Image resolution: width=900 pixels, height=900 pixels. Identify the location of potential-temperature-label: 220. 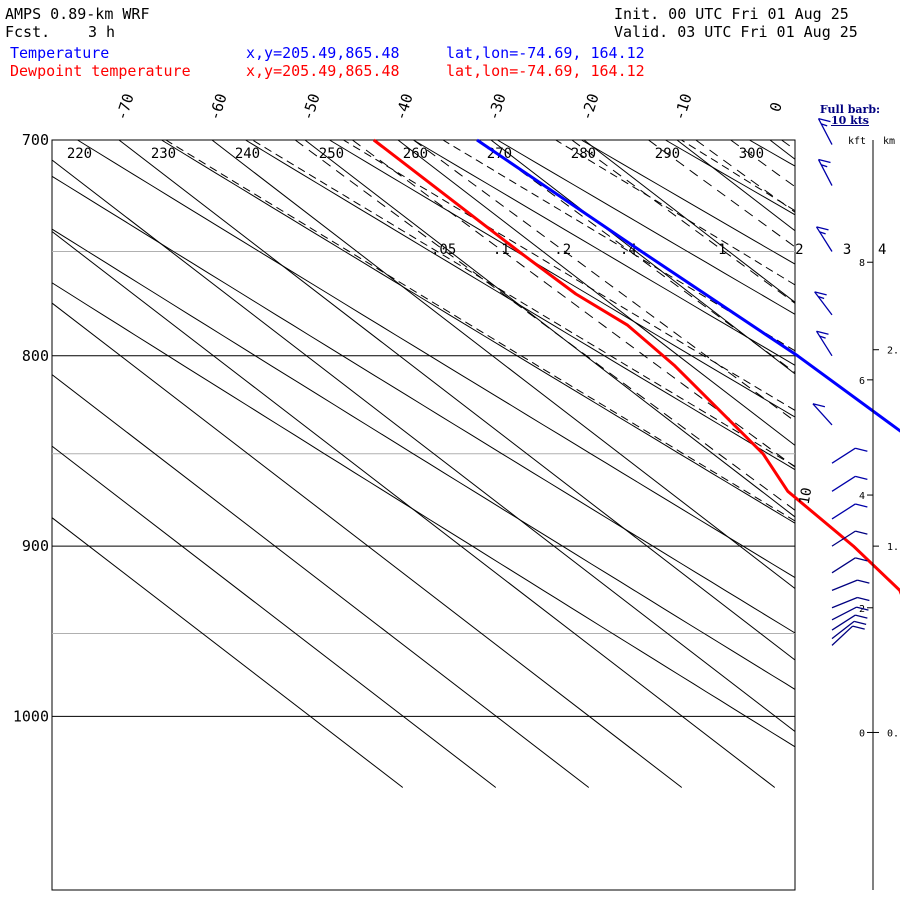
(79, 154).